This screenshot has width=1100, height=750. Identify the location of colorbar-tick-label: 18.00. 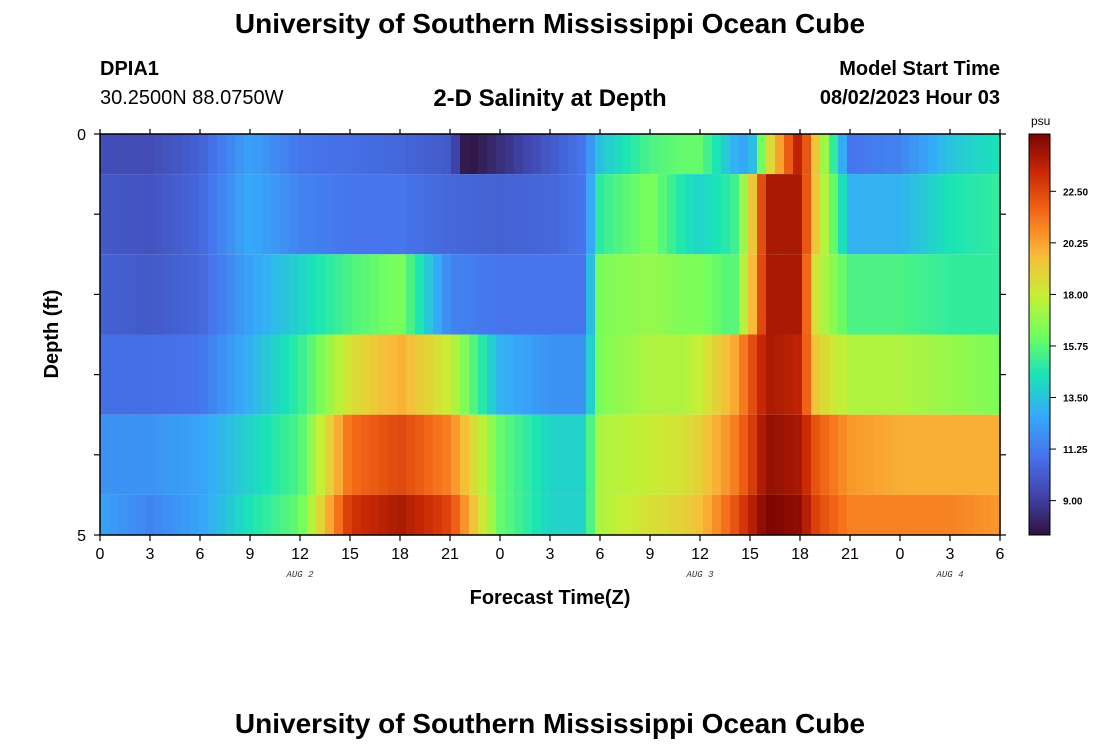
(1075, 295).